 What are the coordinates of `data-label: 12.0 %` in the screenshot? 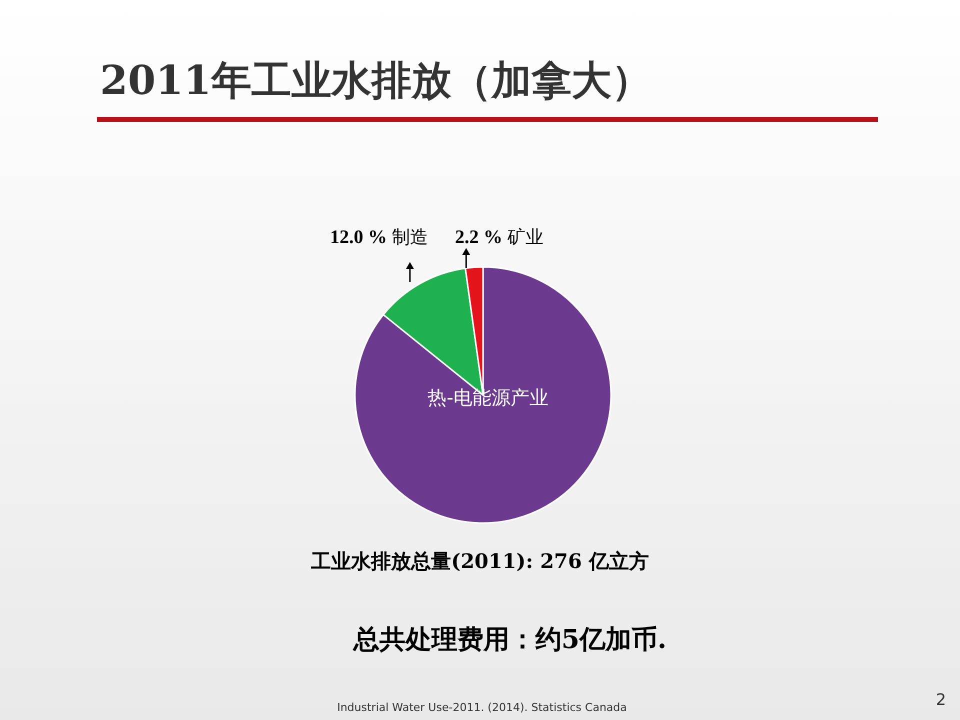 It's located at (361, 237).